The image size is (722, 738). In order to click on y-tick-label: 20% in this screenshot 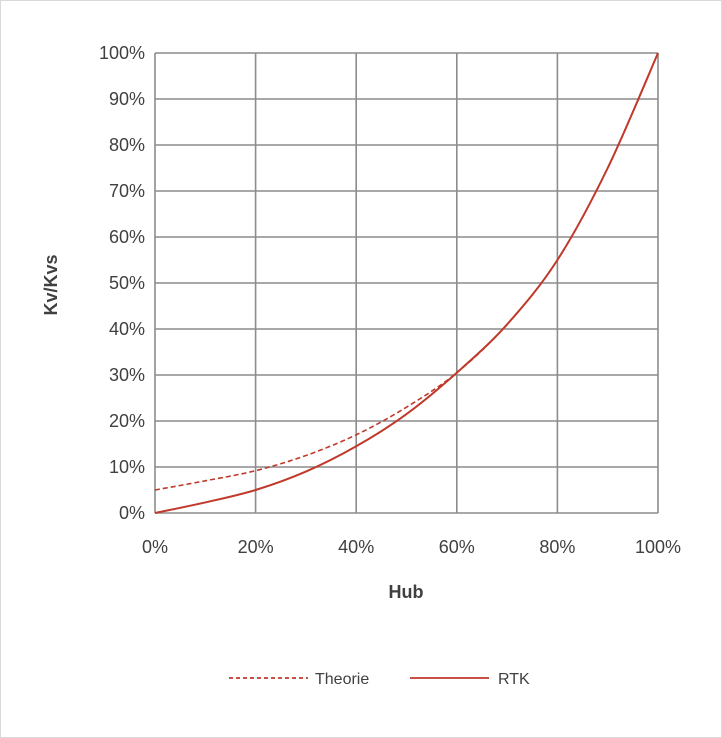, I will do `click(127, 421)`.